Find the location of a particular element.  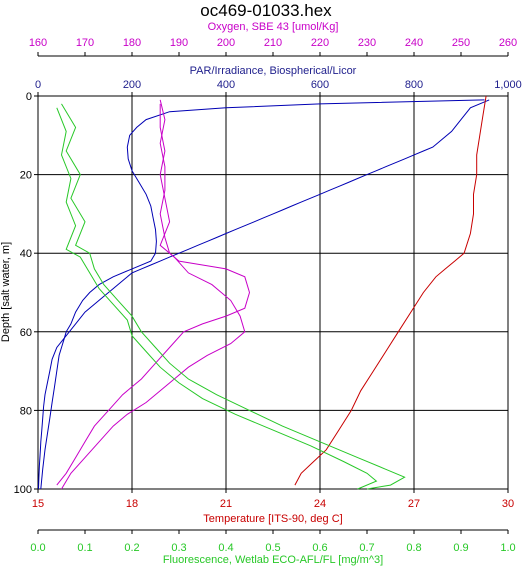

x-tick-label-oxygen: 220 is located at coordinates (320, 43).